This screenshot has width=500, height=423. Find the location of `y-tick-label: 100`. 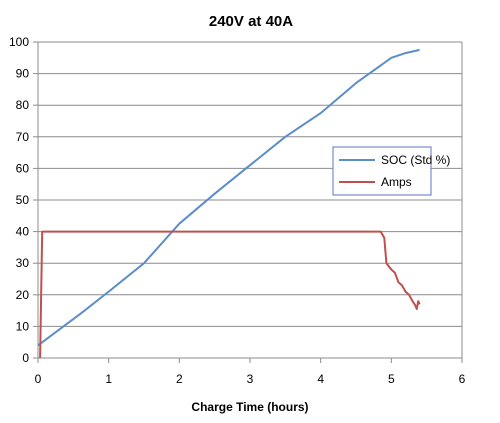

y-tick-label: 100 is located at coordinates (19, 42).